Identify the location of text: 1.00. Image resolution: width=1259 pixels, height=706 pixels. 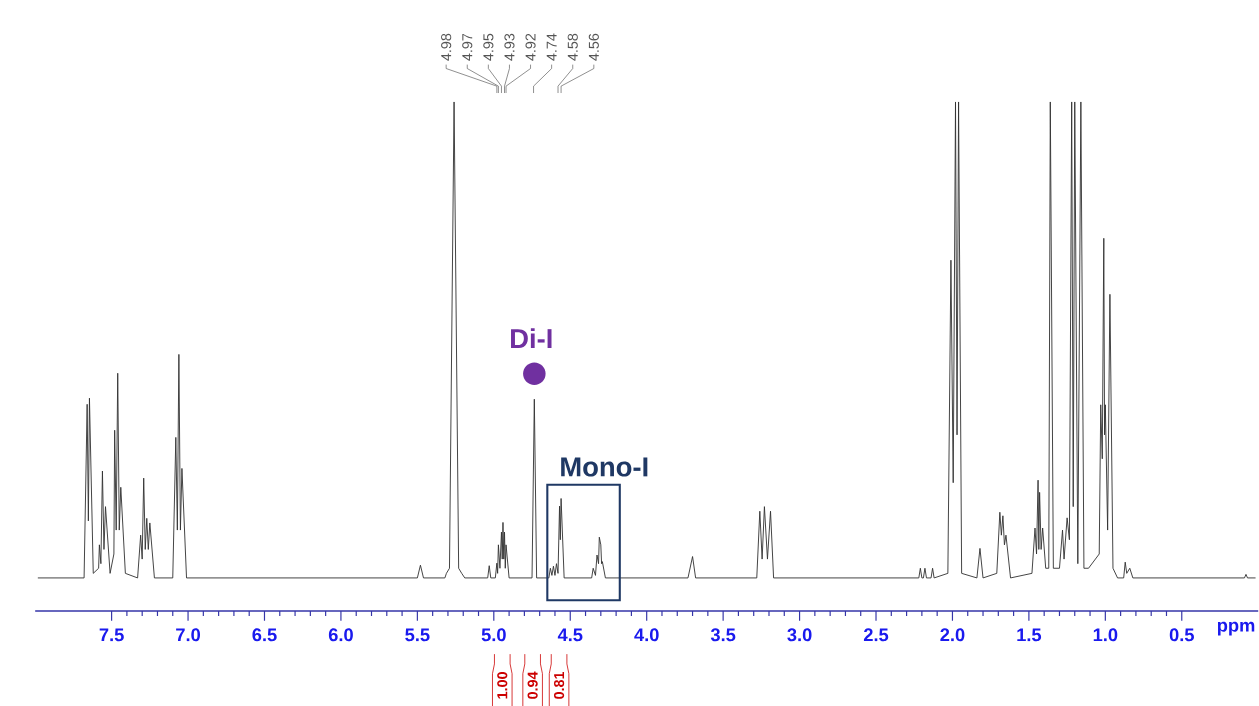
(502, 685).